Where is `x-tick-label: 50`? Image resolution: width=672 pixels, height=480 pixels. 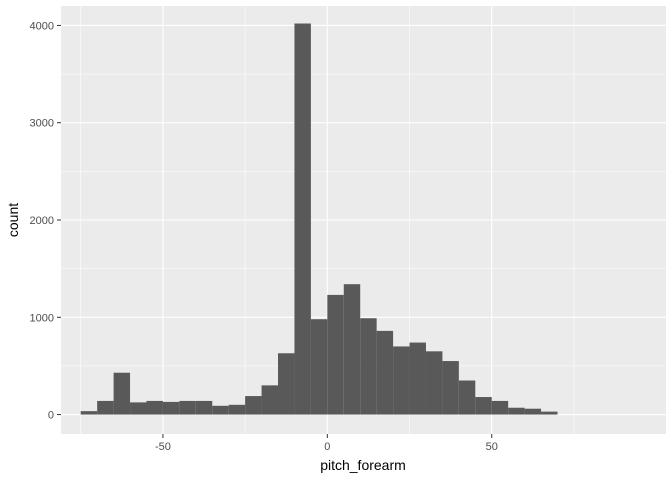
x-tick-label: 50 is located at coordinates (492, 447).